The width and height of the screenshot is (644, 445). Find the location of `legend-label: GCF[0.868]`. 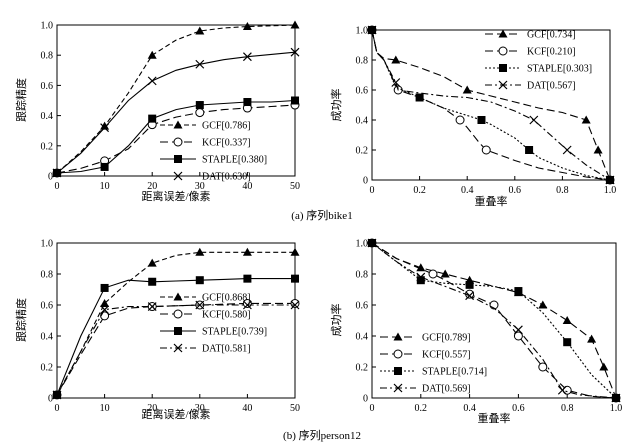

legend-label: GCF[0.868] is located at coordinates (226, 298).